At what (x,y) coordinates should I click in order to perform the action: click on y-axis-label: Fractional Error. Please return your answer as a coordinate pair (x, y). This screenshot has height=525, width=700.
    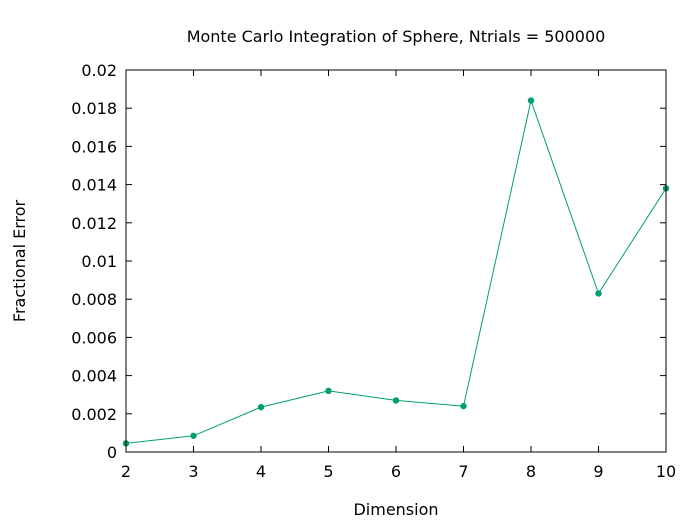
    Looking at the image, I should click on (19, 260).